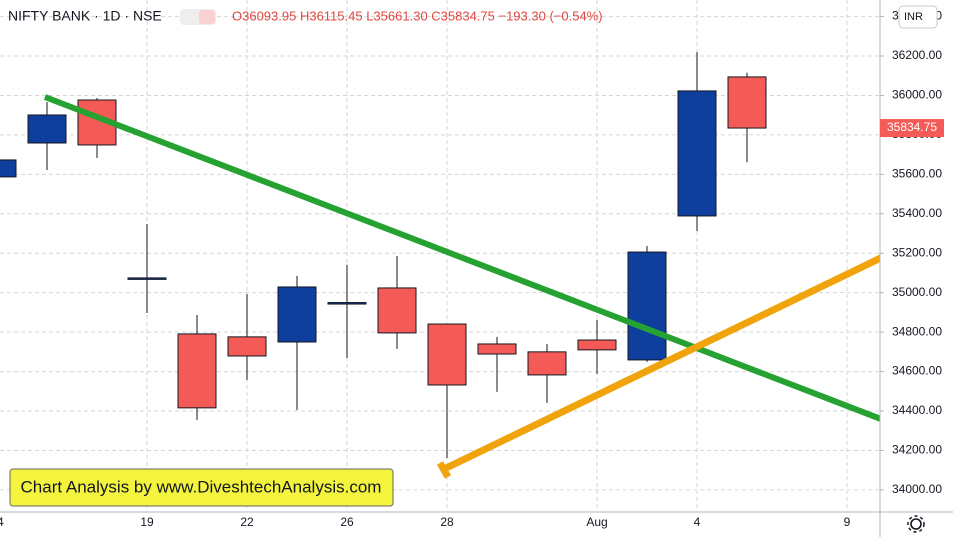 This screenshot has width=953, height=537. What do you see at coordinates (697, 522) in the screenshot?
I see `x-tick-label: 4` at bounding box center [697, 522].